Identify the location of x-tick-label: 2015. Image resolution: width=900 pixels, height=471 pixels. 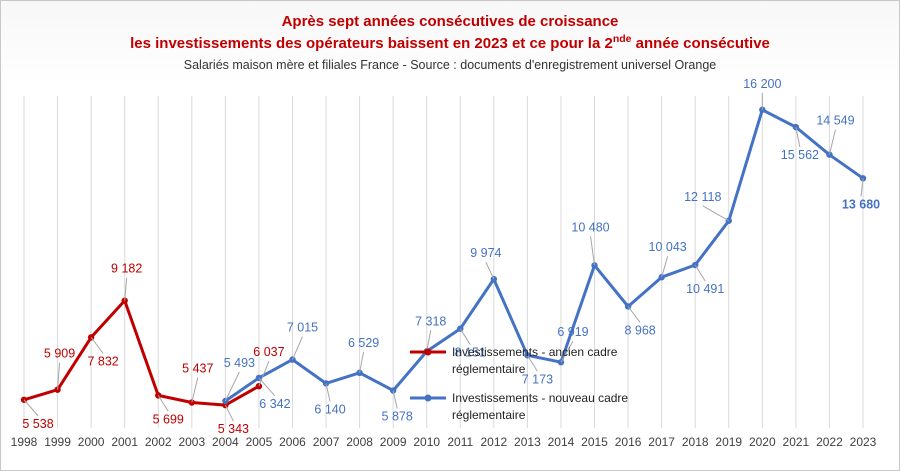
(594, 442).